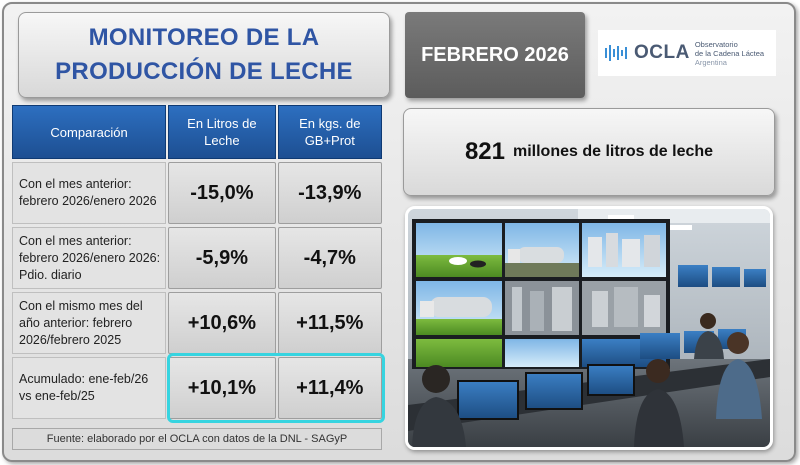  Describe the element at coordinates (484, 151) in the screenshot. I see `stat-value: 821` at that location.